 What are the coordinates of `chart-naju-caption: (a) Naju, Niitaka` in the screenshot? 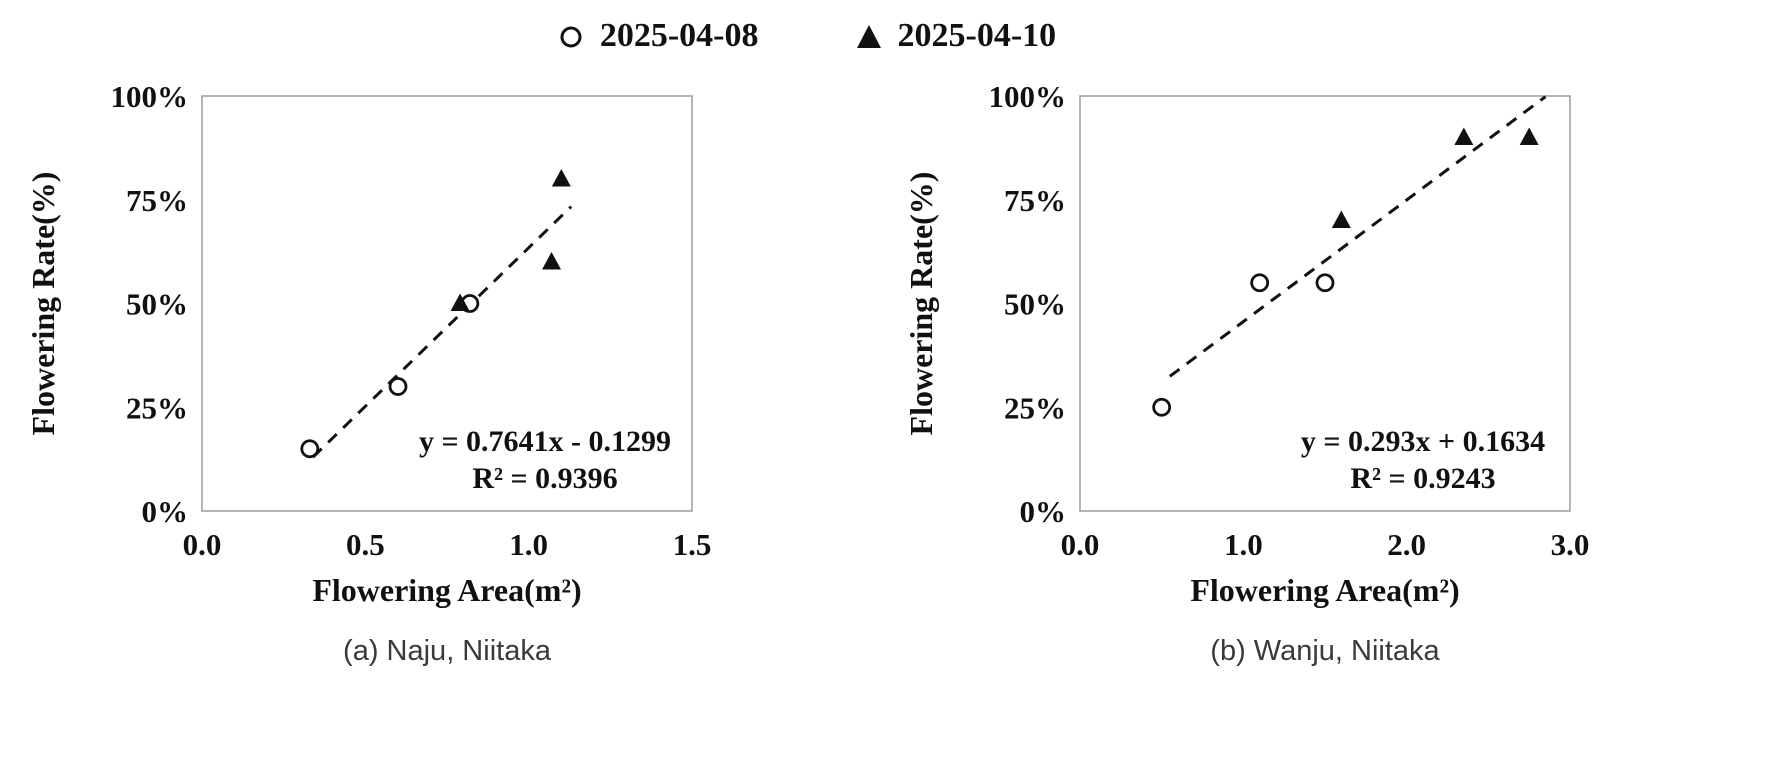 It's located at (447, 651).